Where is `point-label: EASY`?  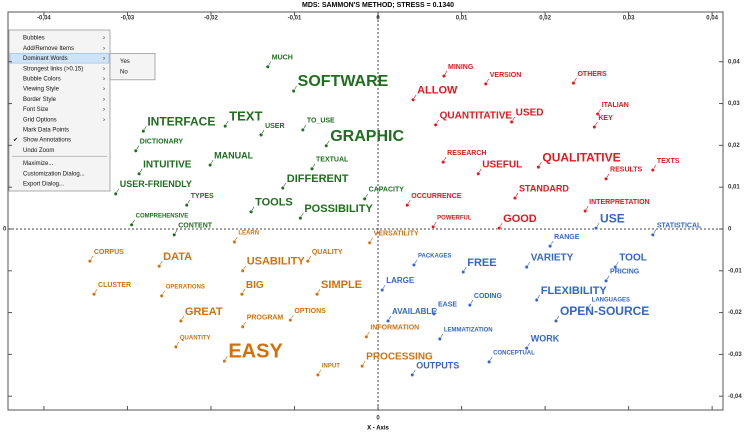
point-label: EASY is located at coordinates (255, 351).